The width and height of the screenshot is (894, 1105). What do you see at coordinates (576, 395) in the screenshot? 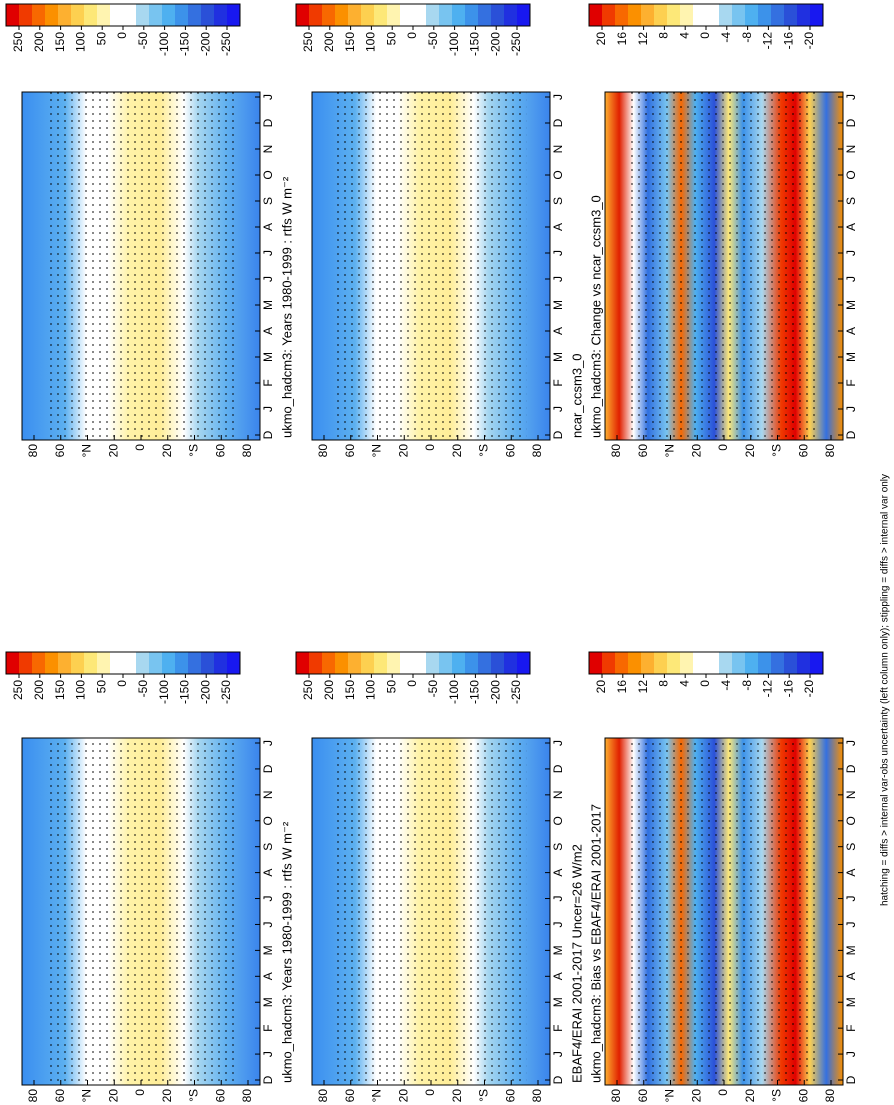
I see `panel-title: ncar_ccsm3_0` at bounding box center [576, 395].